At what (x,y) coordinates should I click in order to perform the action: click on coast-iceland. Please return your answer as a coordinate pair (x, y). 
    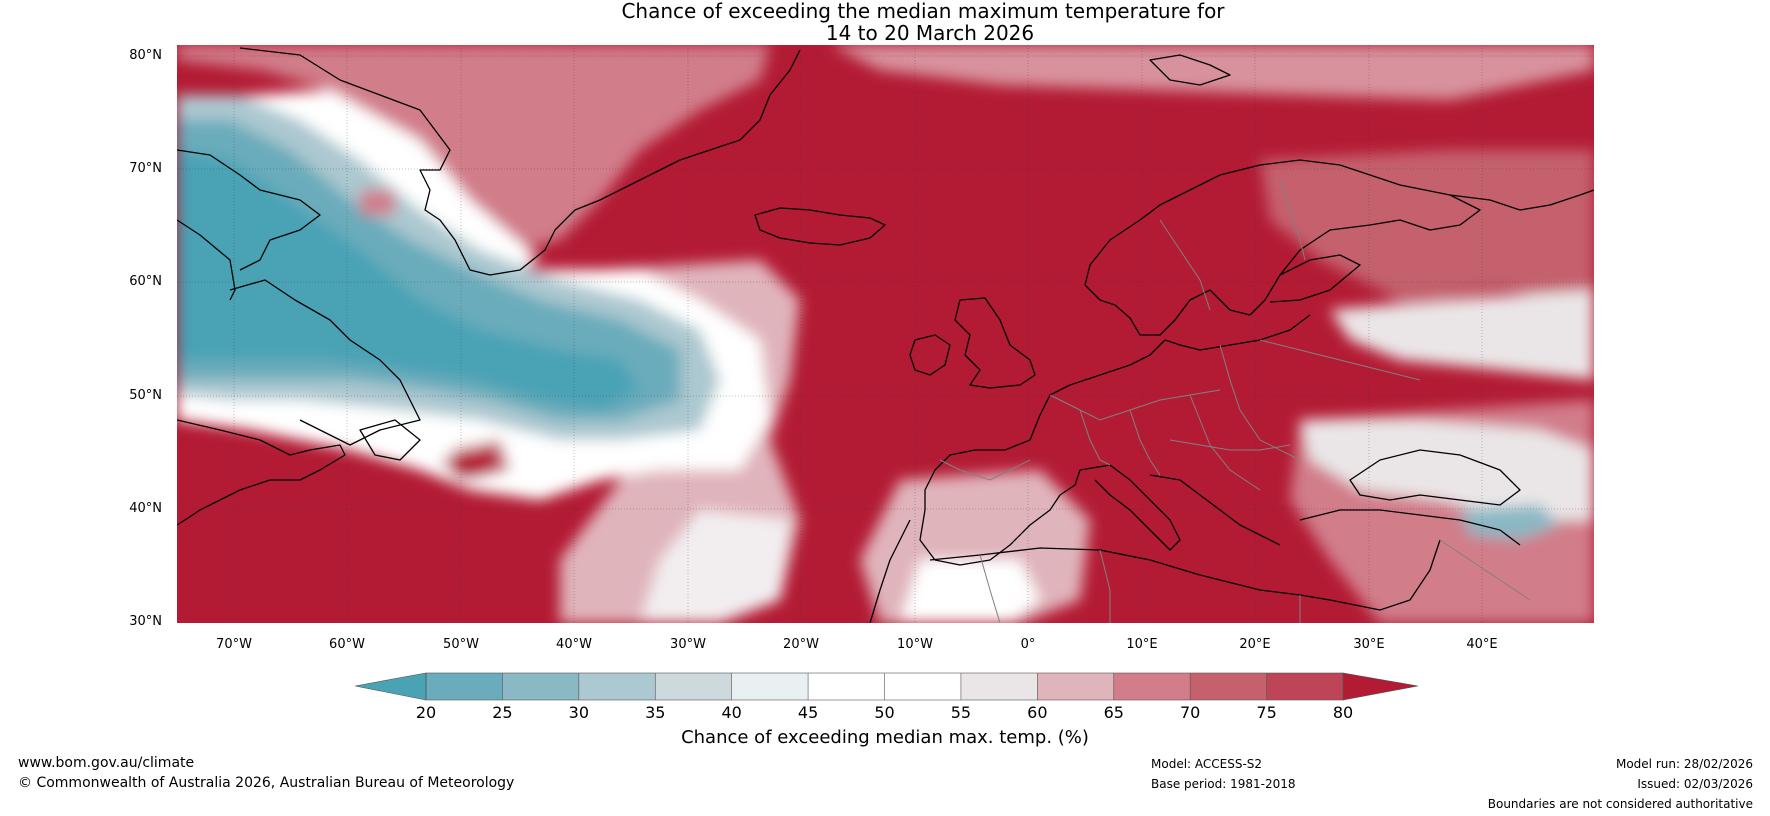
    Looking at the image, I should click on (820, 226).